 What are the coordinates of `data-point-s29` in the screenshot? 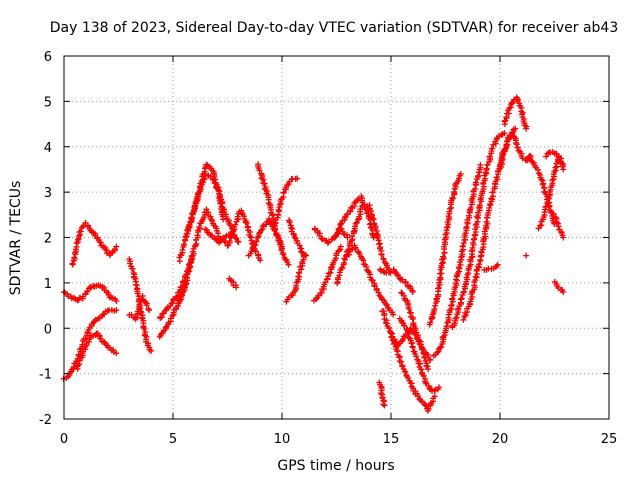 It's located at (412, 319).